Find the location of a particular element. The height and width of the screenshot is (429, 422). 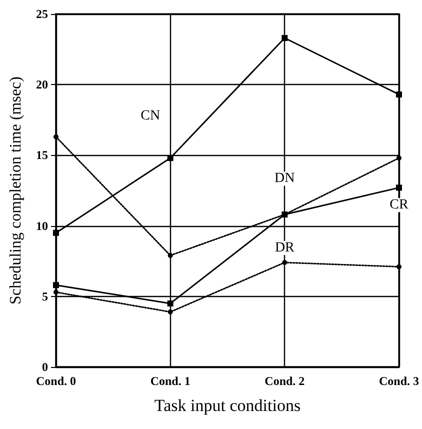

series-label: DR is located at coordinates (285, 248).